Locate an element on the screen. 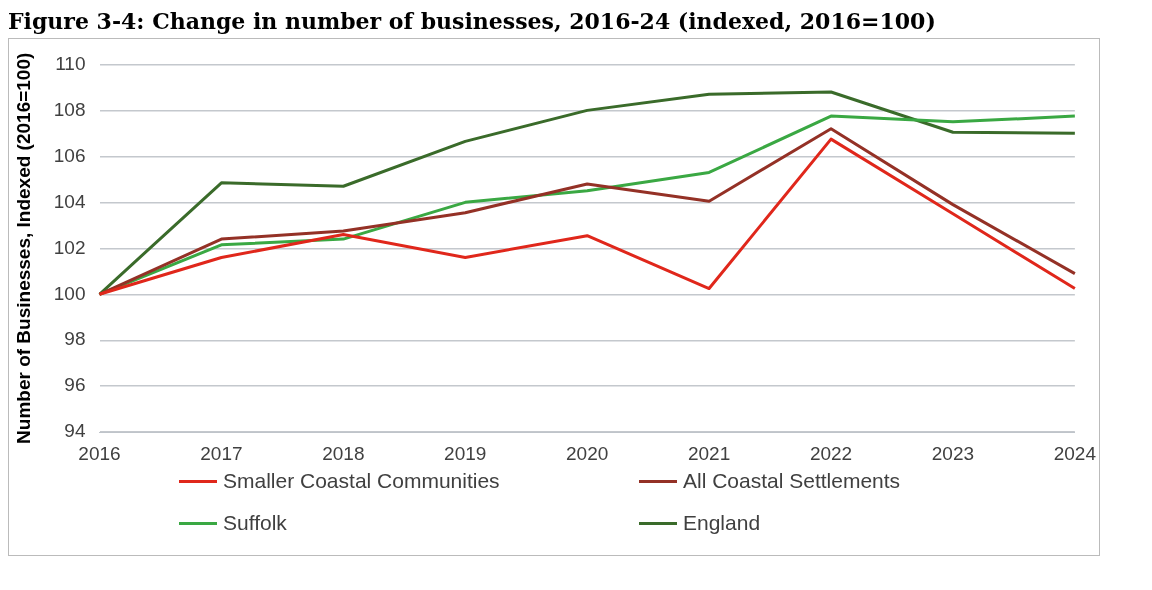 The image size is (1152, 590). x-tick-label: 2017 is located at coordinates (221, 453).